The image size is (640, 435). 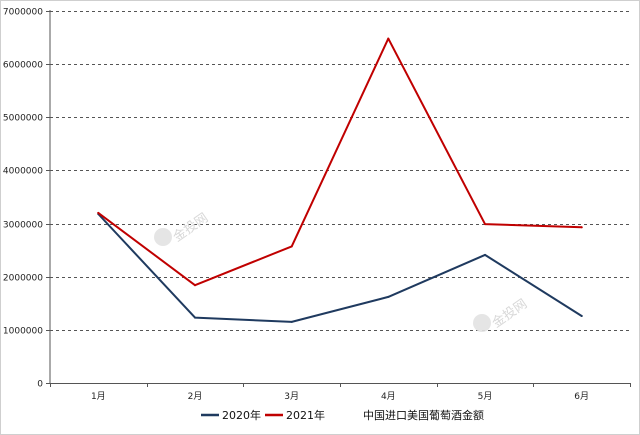 What do you see at coordinates (195, 396) in the screenshot?
I see `x-tick-label: 2月` at bounding box center [195, 396].